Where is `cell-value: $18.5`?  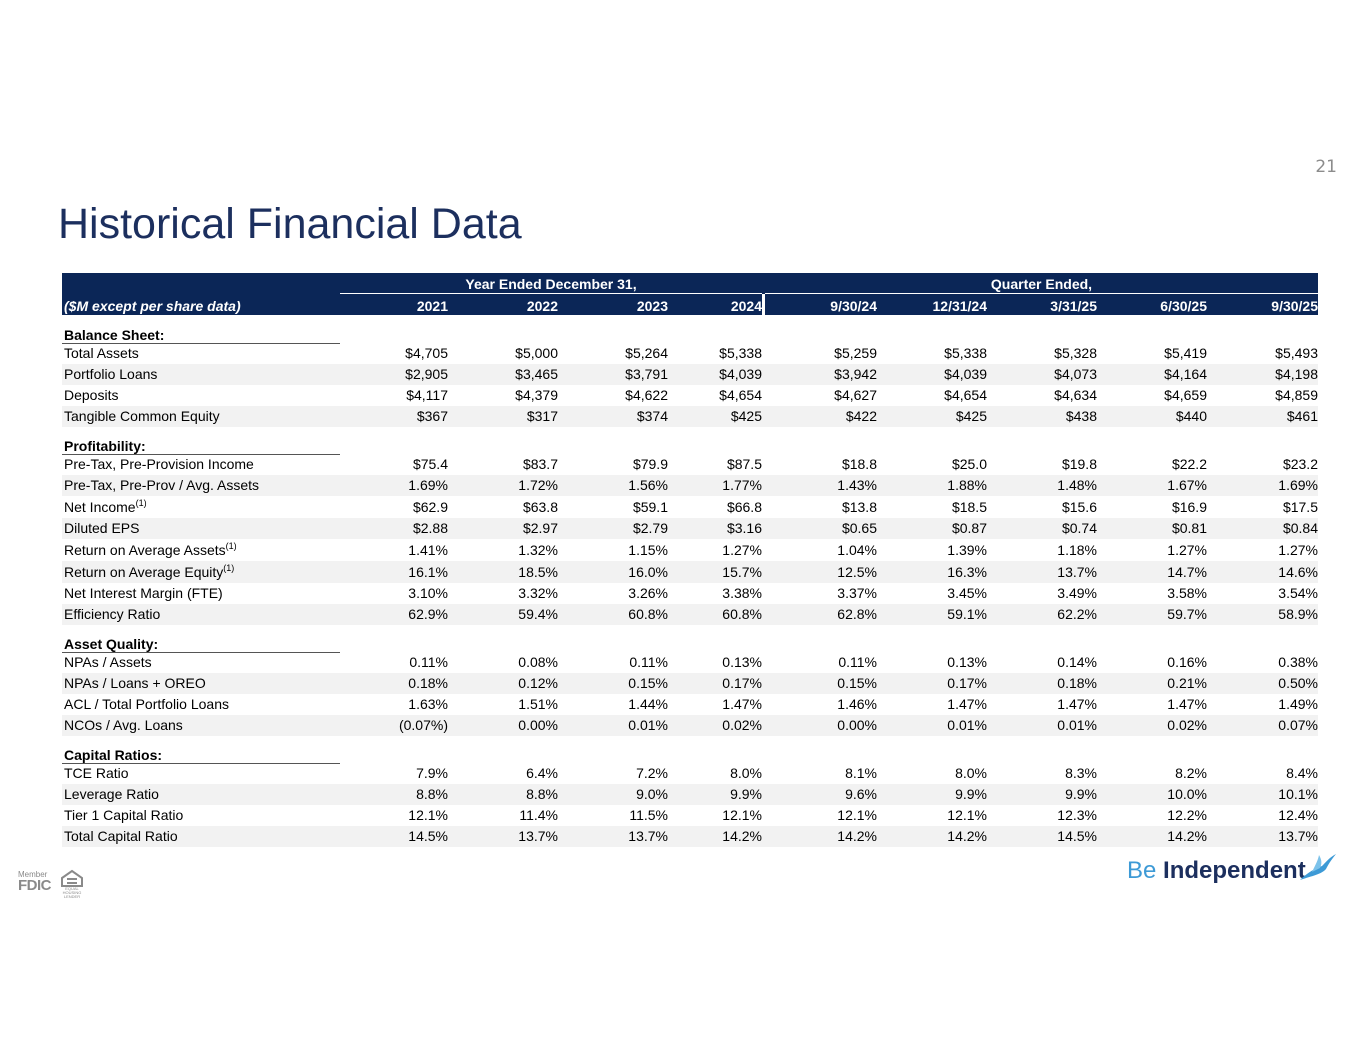
cell-value: $18.5 is located at coordinates (969, 507).